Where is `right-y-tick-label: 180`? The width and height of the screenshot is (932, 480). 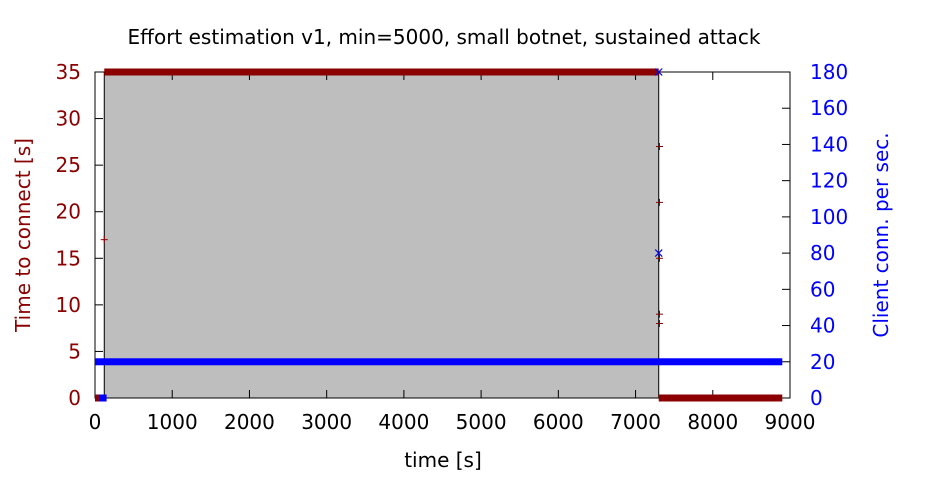 right-y-tick-label: 180 is located at coordinates (829, 72).